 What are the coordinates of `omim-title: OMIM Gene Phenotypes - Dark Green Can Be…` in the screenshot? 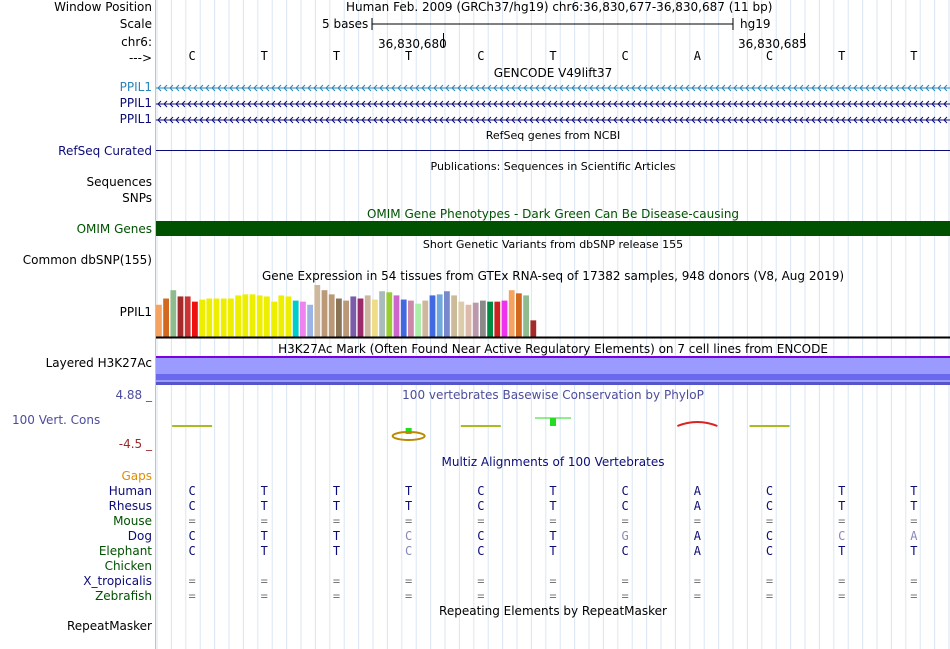 It's located at (553, 214).